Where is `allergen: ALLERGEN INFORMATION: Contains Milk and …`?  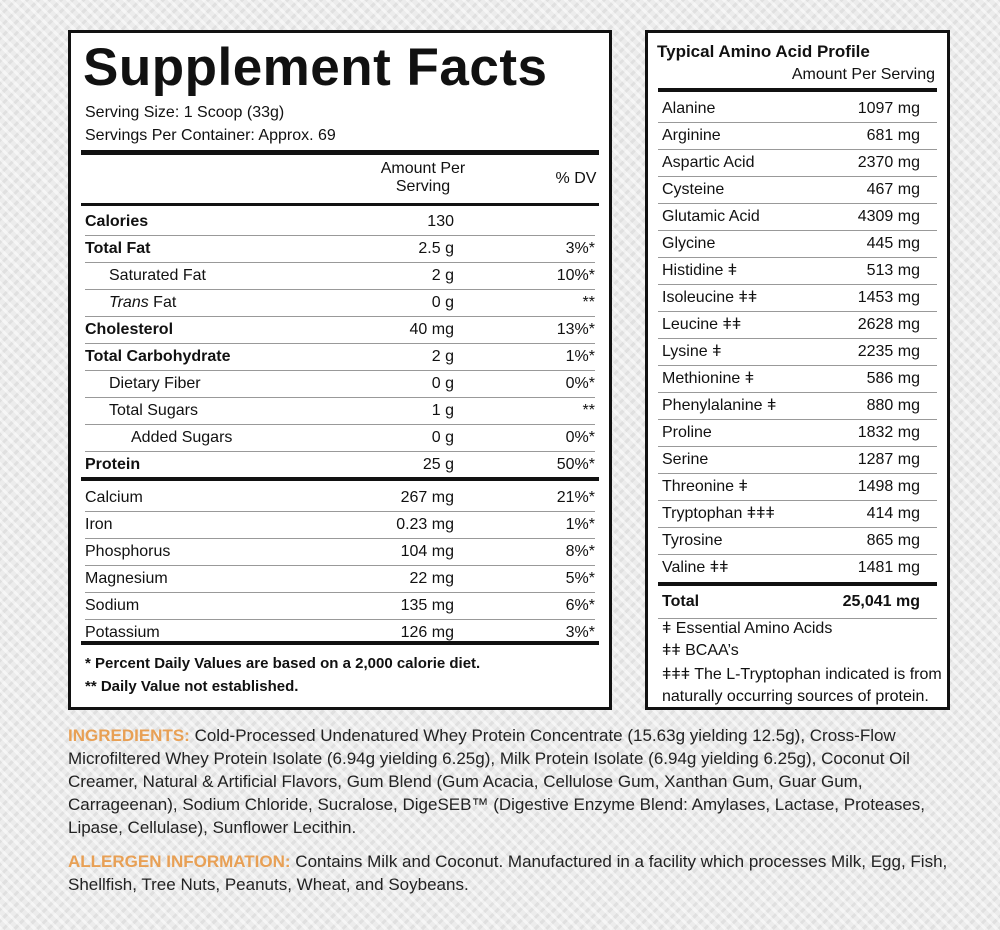
allergen: ALLERGEN INFORMATION: Contains Milk and … is located at coordinates (518, 873).